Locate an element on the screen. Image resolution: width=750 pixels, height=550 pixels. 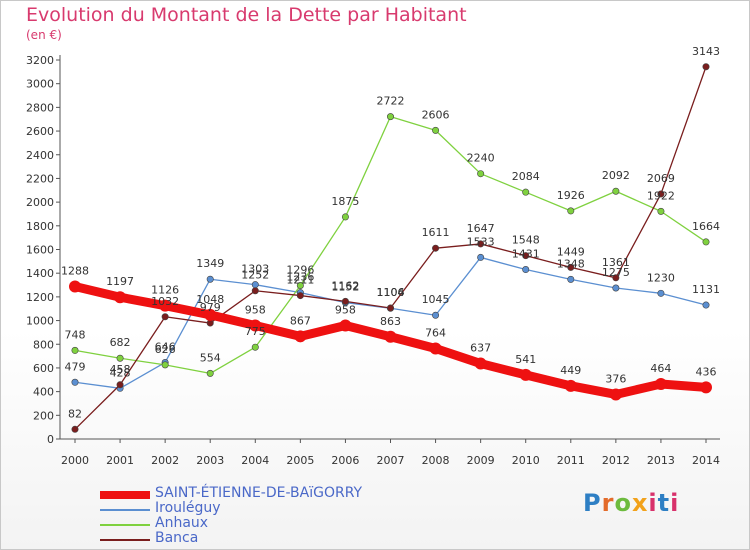
data-label: 646 is located at coordinates (165, 346).